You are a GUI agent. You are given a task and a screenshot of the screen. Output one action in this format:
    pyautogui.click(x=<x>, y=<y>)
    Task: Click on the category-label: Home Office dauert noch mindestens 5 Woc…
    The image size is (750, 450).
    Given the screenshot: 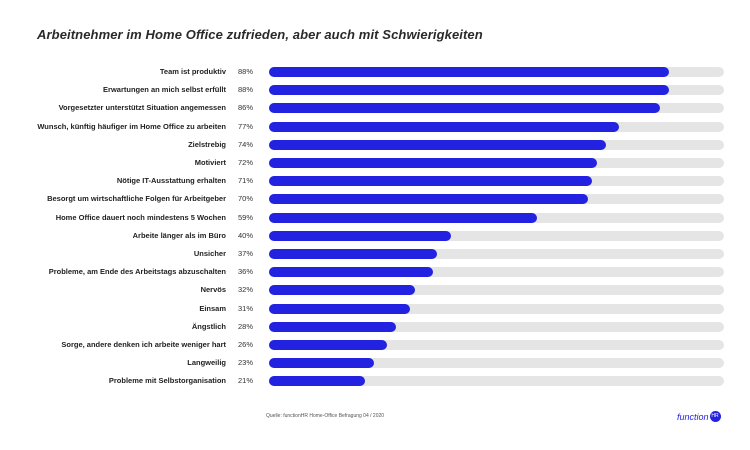 What is the action you would take?
    pyautogui.click(x=140, y=217)
    